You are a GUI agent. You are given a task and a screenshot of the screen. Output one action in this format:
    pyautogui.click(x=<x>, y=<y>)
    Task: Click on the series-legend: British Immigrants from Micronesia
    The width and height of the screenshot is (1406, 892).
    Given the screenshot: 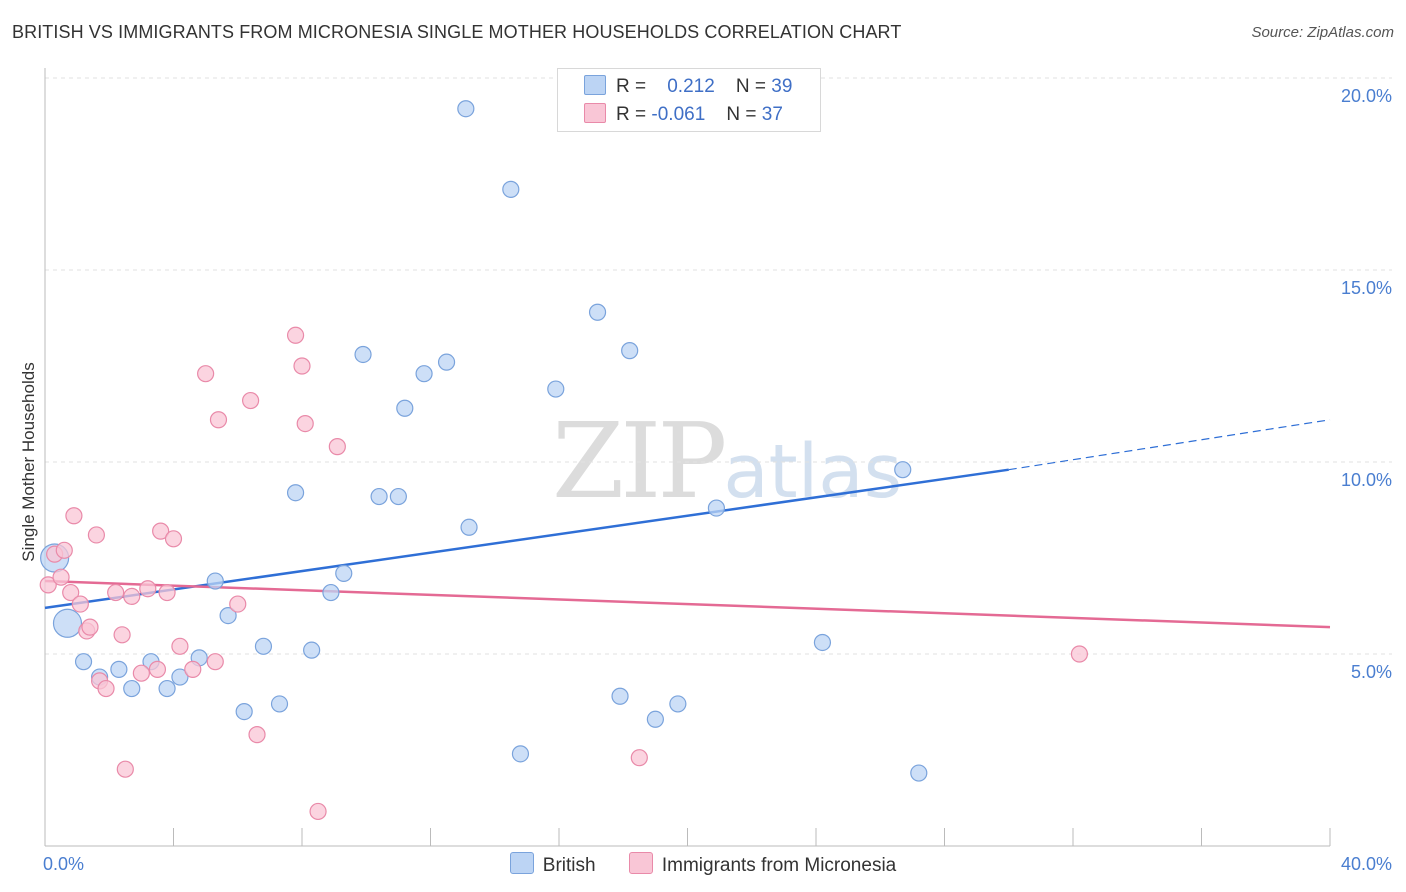 What is the action you would take?
    pyautogui.click(x=703, y=864)
    